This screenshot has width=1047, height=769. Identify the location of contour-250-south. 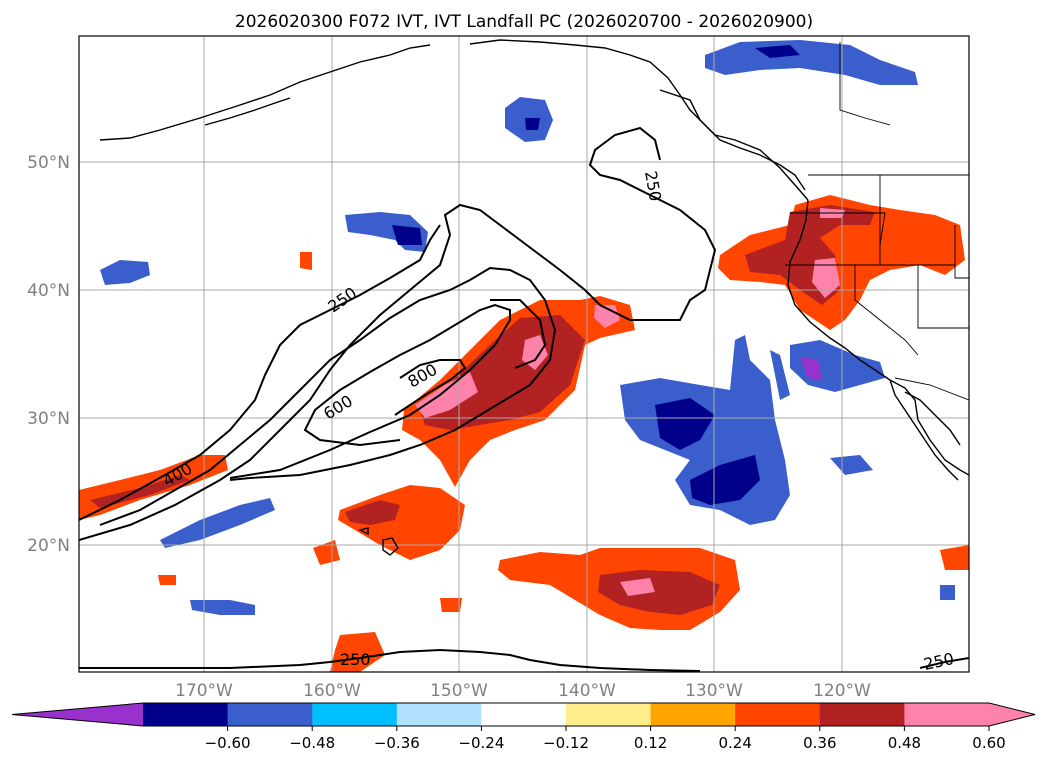
(390, 660).